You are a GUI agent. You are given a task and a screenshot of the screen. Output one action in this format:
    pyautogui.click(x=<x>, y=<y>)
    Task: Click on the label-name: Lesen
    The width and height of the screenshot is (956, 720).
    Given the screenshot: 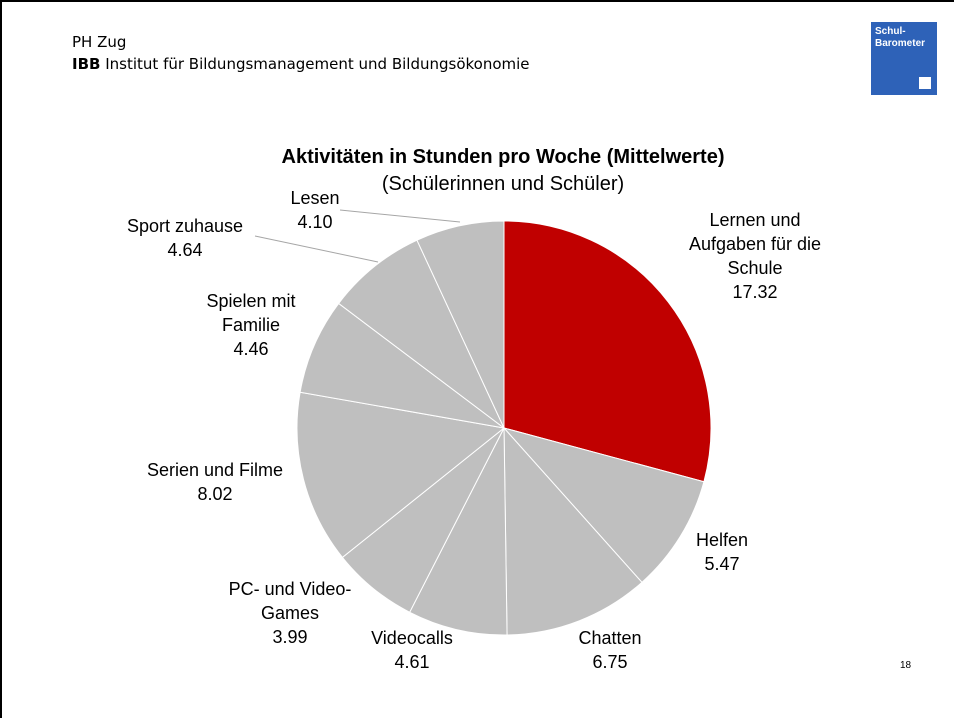 What is the action you would take?
    pyautogui.click(x=315, y=198)
    